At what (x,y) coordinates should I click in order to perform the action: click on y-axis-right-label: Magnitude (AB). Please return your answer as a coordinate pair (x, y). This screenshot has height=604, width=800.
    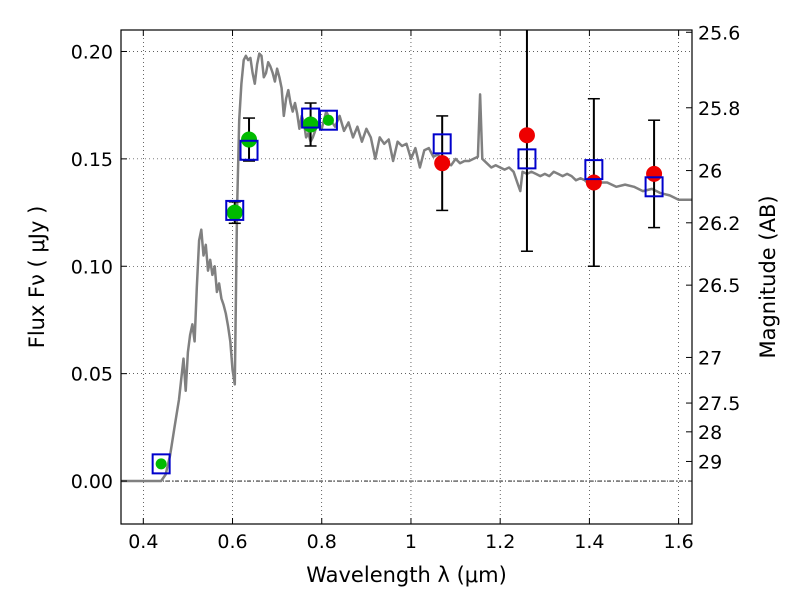
    Looking at the image, I should click on (768, 276).